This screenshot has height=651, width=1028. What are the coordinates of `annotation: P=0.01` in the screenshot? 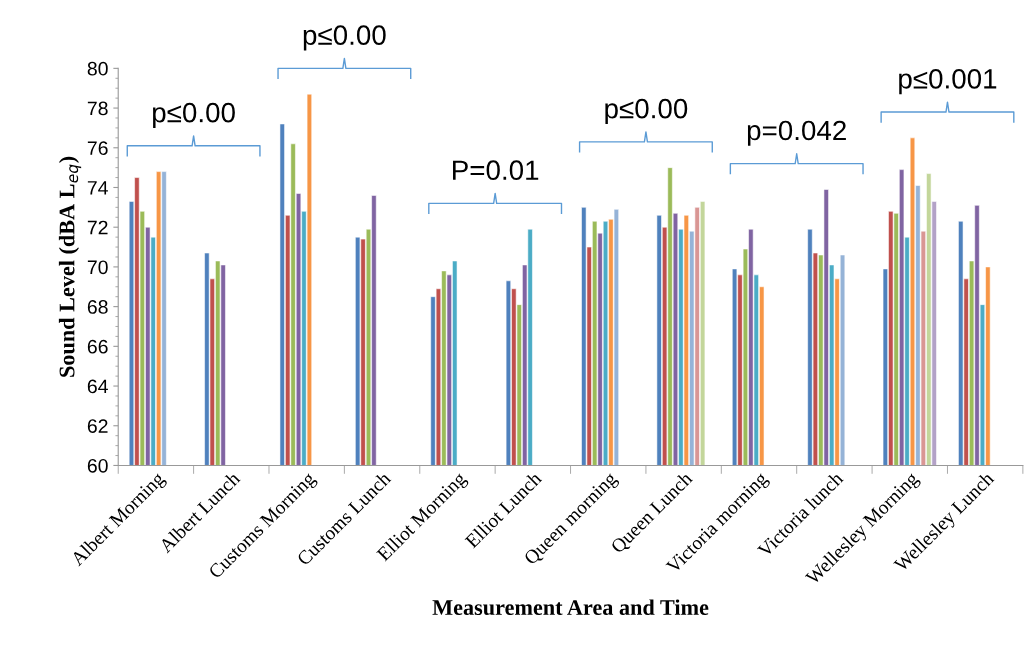 It's located at (496, 170).